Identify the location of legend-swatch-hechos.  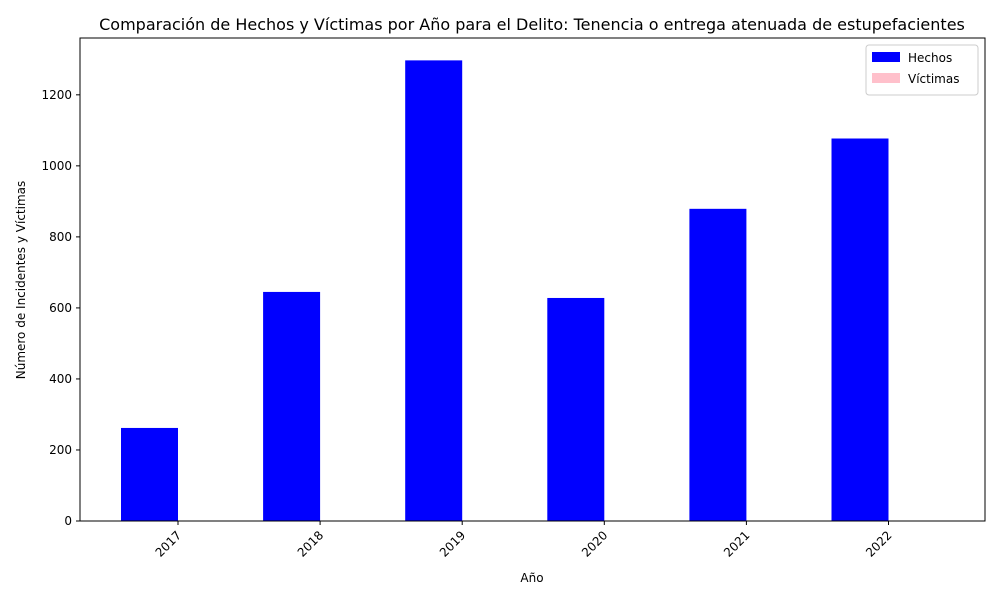
(886, 57).